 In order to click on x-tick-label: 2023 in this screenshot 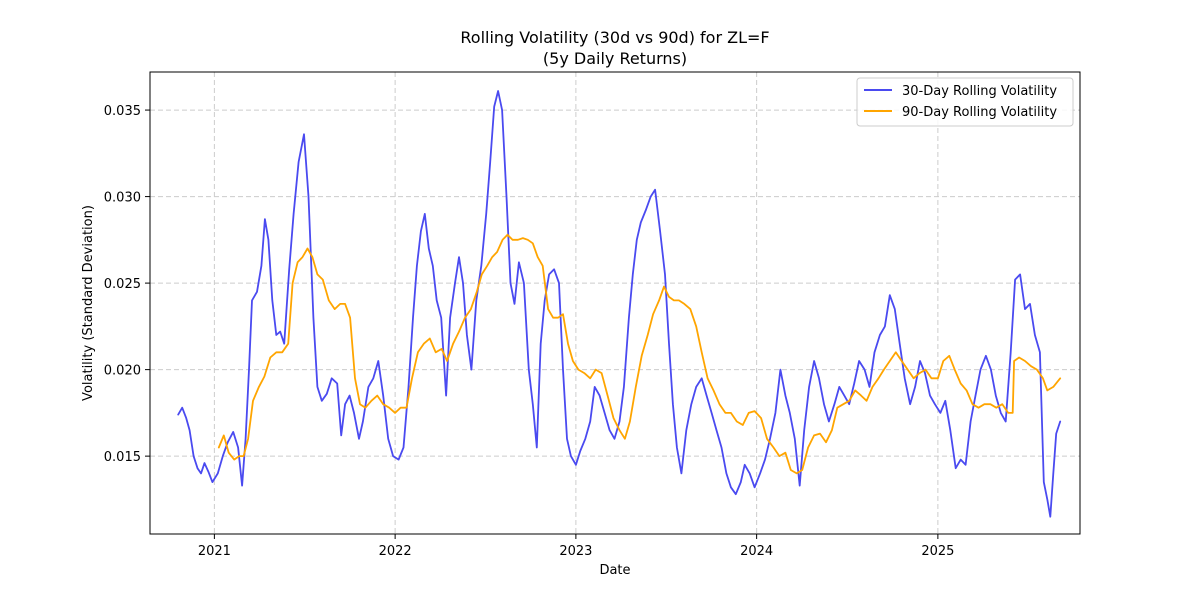, I will do `click(575, 551)`.